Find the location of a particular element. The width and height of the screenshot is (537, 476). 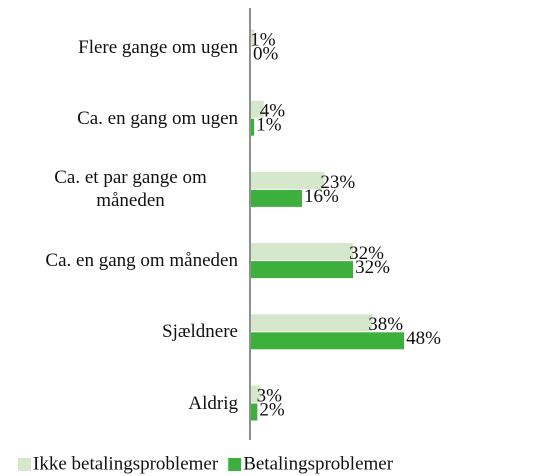

value-label: 2% is located at coordinates (272, 409).